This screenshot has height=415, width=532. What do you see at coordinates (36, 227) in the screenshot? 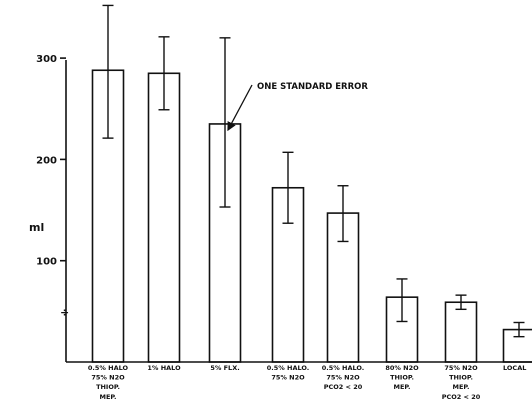
I see `y-axis-label: ml` at bounding box center [36, 227].